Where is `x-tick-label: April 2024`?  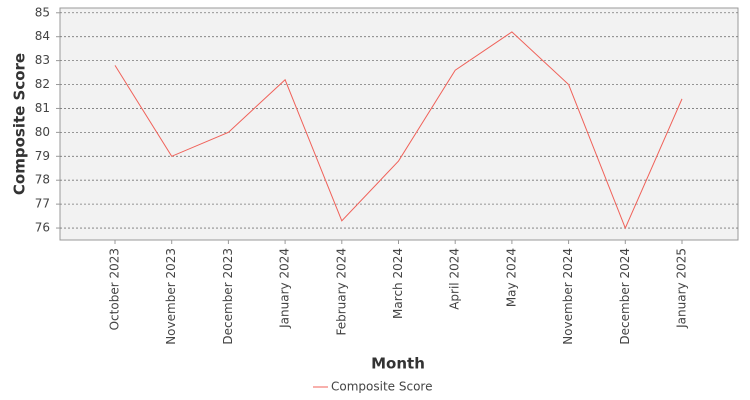
x-tick-label: April 2024 is located at coordinates (455, 279).